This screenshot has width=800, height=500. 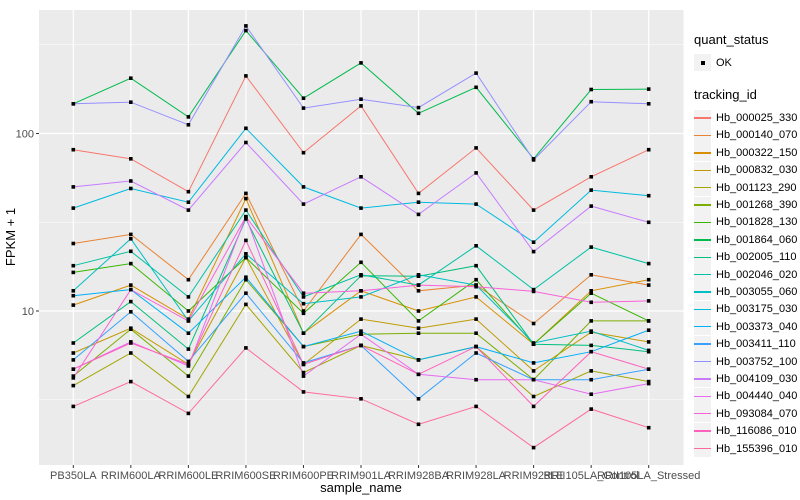 I want to click on legend-item-label: Hb_002046_020, so click(x=757, y=274).